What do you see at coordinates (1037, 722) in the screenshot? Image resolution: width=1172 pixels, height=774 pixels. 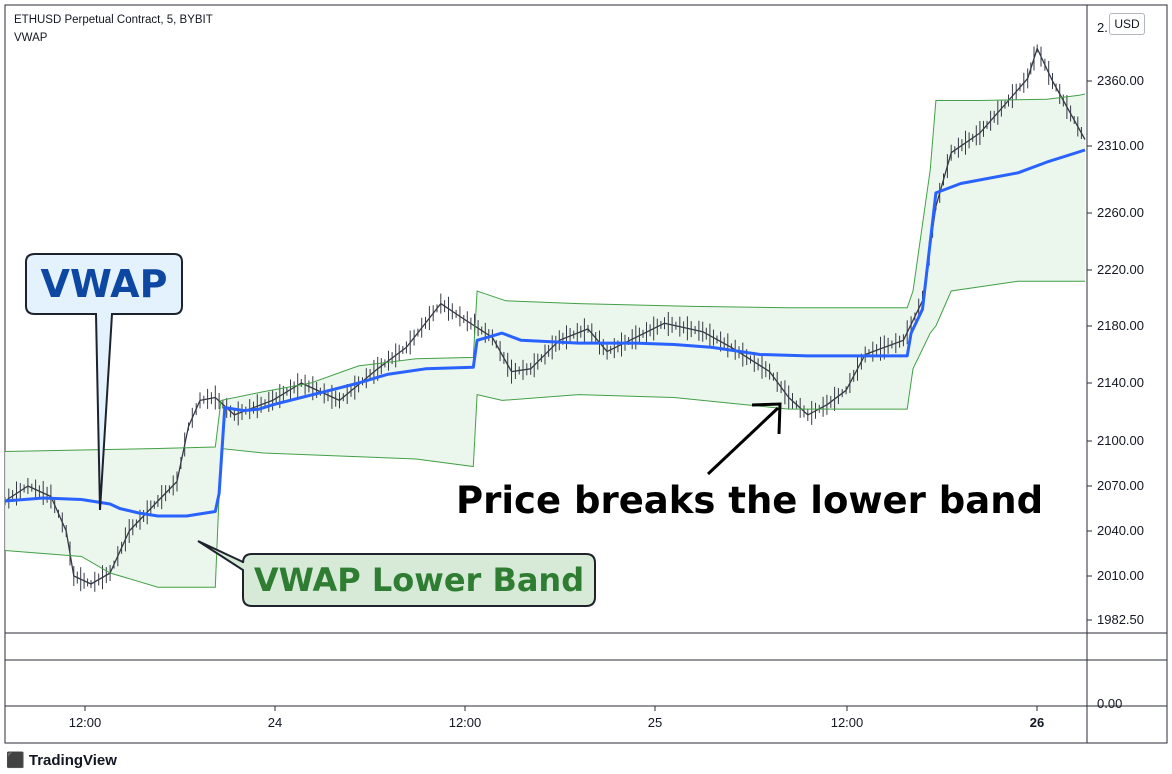 I see `time-tick-label: 26` at bounding box center [1037, 722].